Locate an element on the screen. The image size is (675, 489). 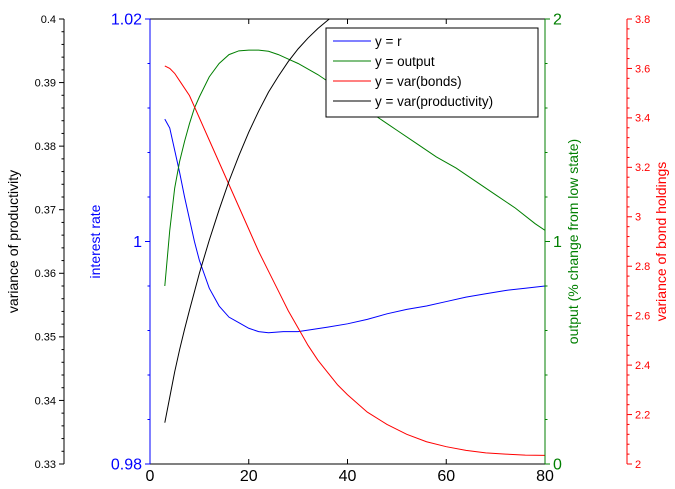
y-axis-output: 0 1 2 output (% change from low state) is located at coordinates (562, 243).